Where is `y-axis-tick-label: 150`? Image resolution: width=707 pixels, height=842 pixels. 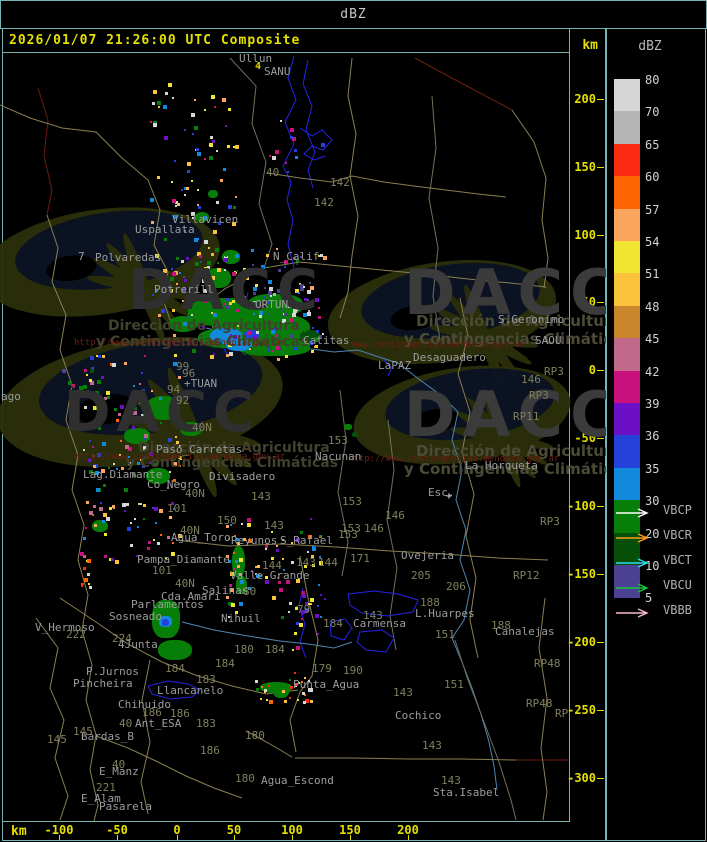 y-axis-tick-label: 150 is located at coordinates (585, 167).